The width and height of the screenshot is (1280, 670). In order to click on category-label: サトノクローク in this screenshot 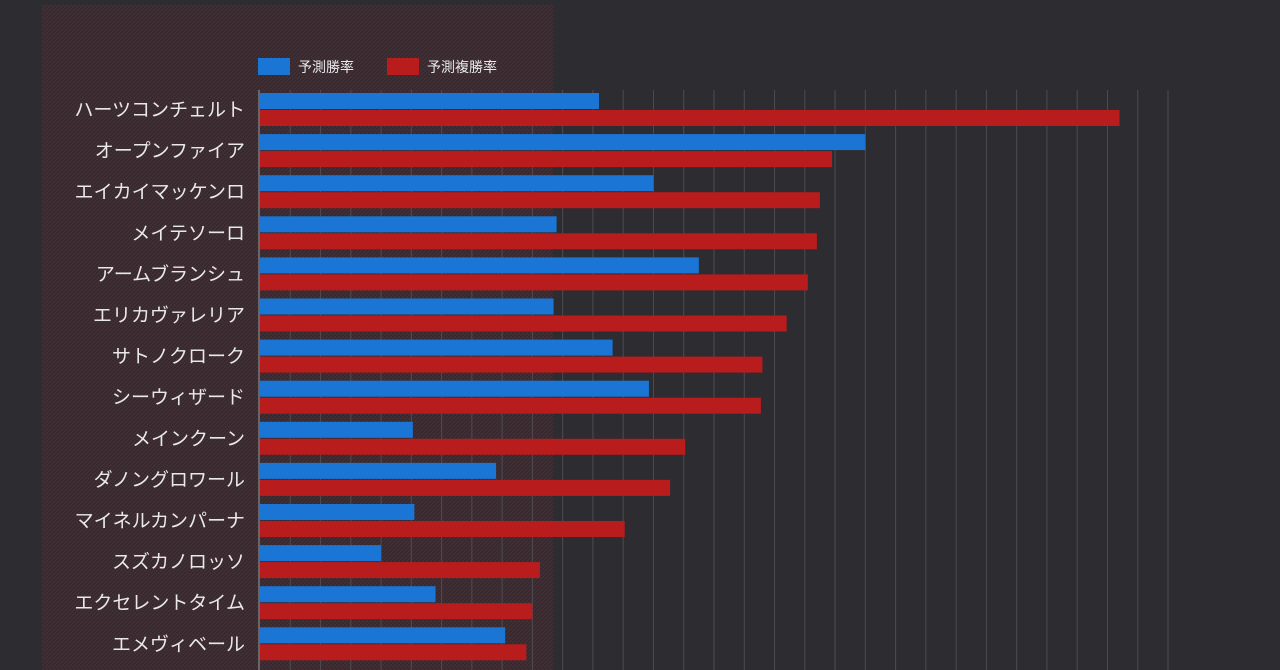, I will do `click(178, 357)`.